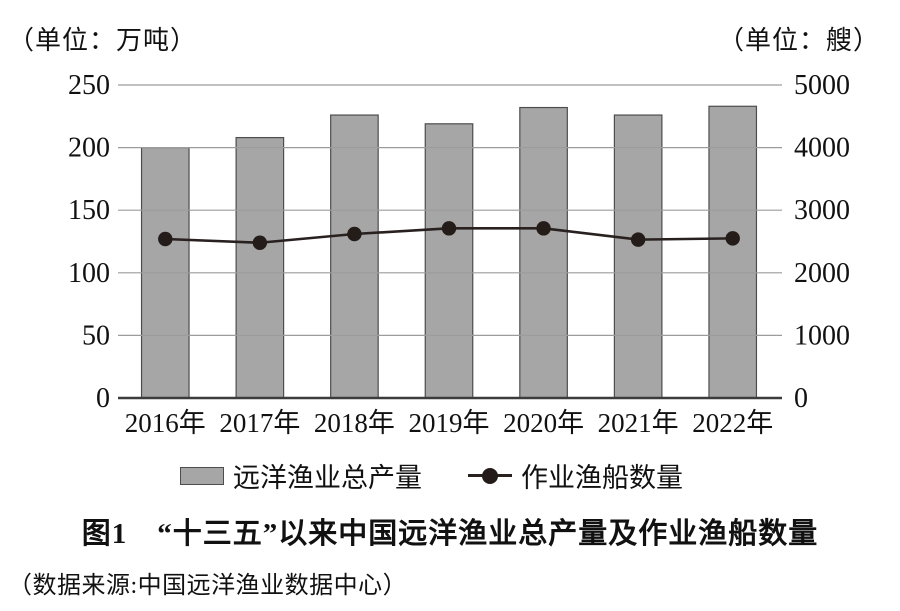 This screenshot has height=611, width=900. What do you see at coordinates (89, 210) in the screenshot?
I see `left-tick-label: 150` at bounding box center [89, 210].